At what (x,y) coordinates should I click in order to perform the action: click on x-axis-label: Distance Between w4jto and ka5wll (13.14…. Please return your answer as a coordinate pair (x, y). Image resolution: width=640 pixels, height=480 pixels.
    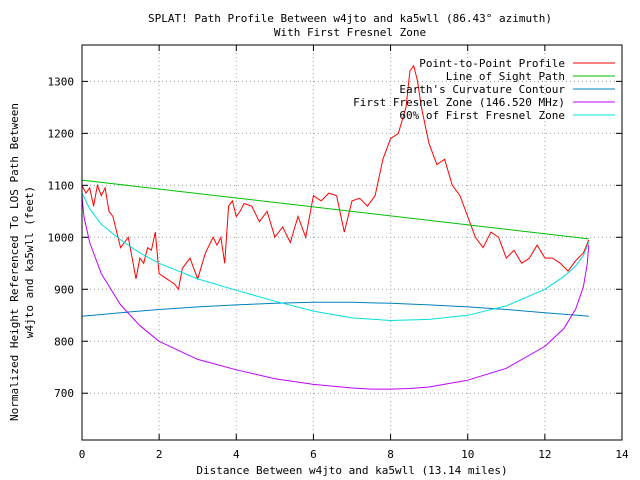
    Looking at the image, I should click on (351, 470).